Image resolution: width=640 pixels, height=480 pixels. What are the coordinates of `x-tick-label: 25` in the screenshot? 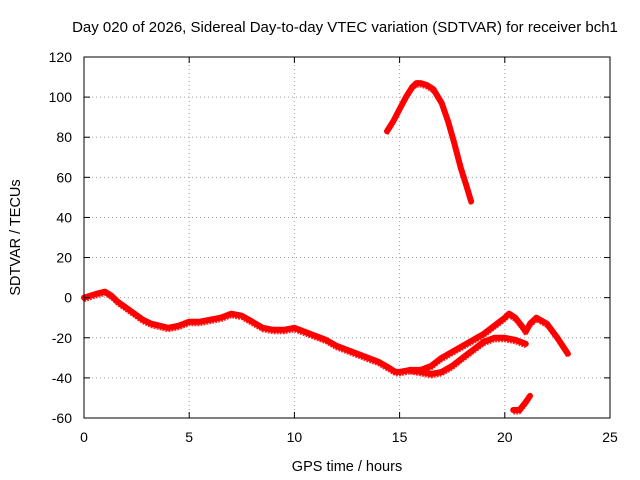 It's located at (610, 437).